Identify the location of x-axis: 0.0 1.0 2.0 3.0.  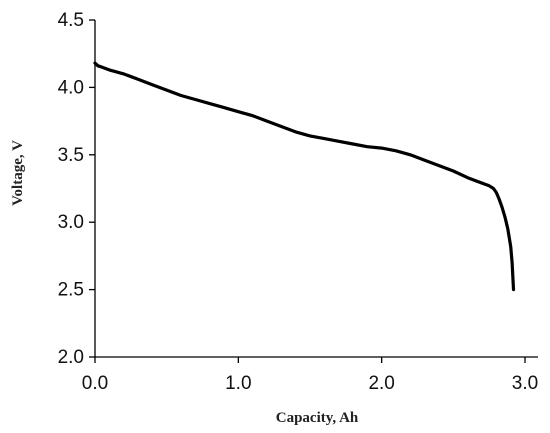
(310, 375).